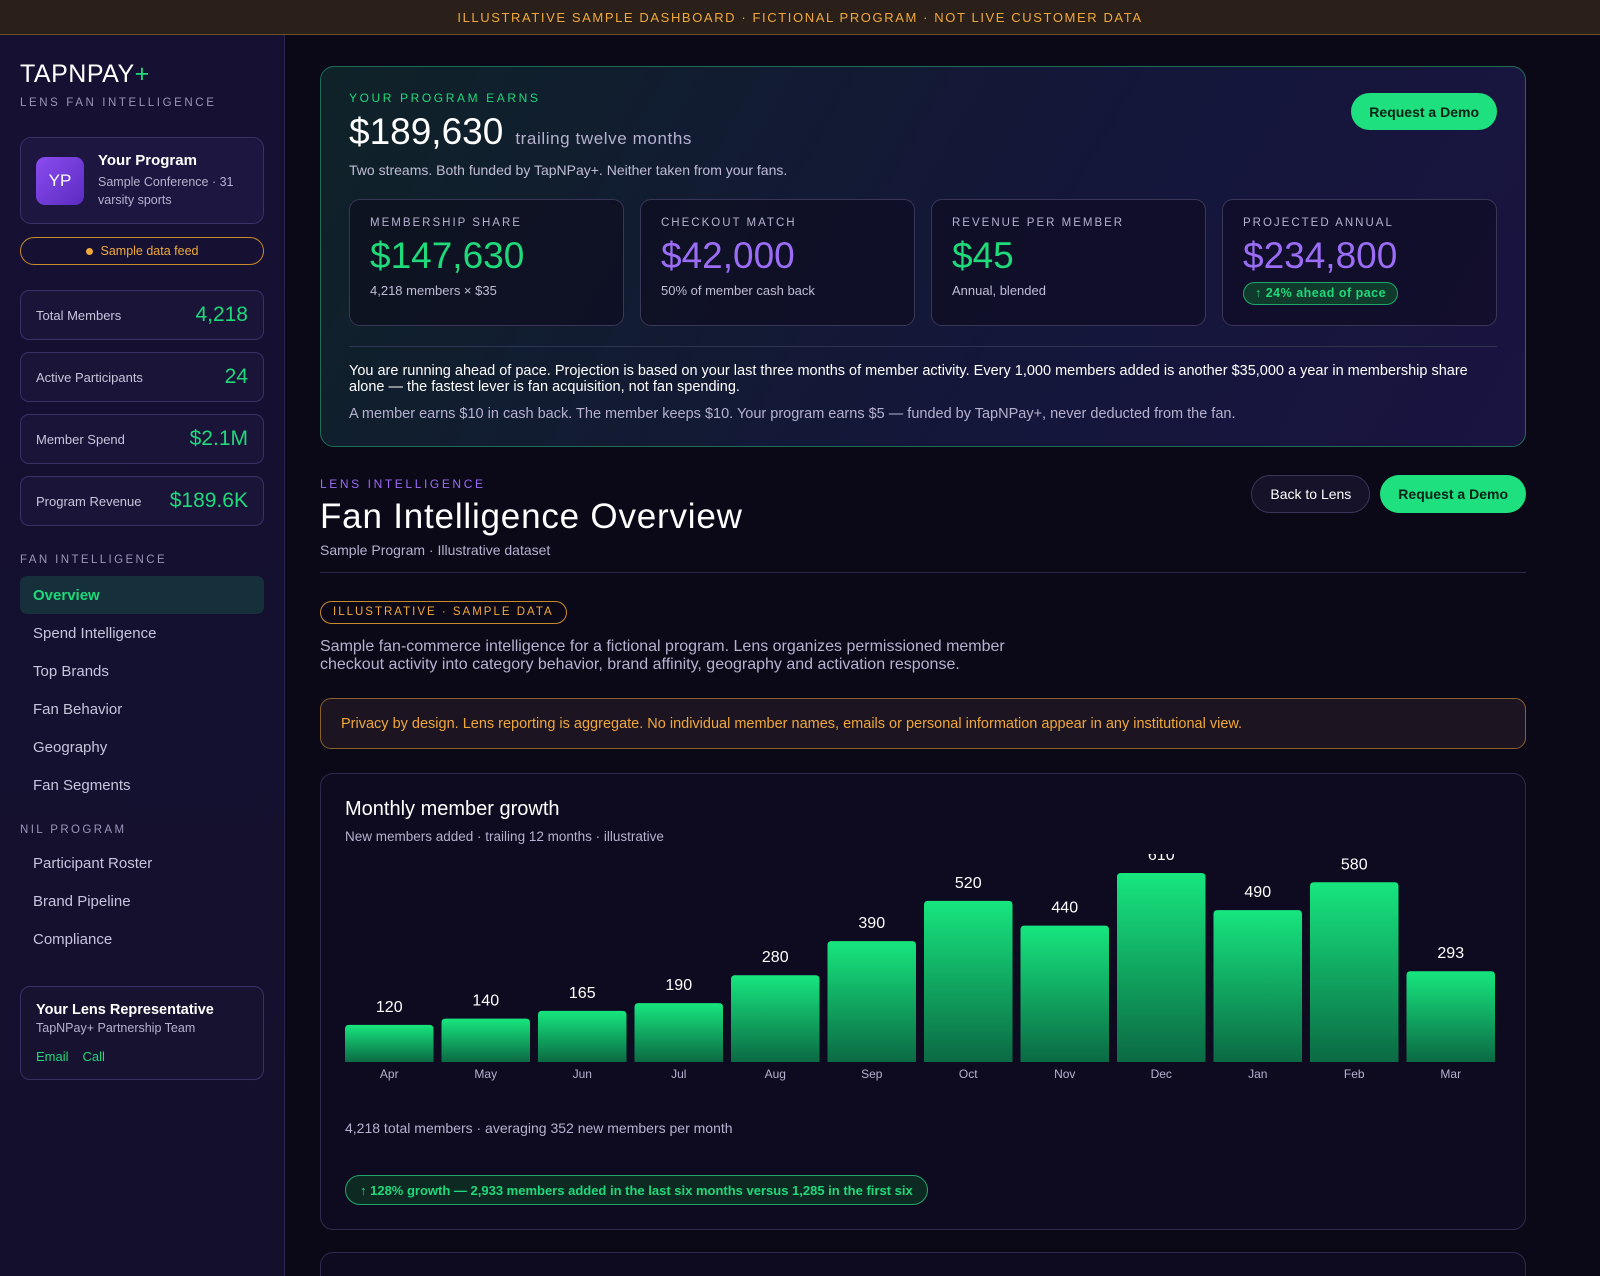  What do you see at coordinates (1064, 1074) in the screenshot?
I see `x-tick-label: Nov` at bounding box center [1064, 1074].